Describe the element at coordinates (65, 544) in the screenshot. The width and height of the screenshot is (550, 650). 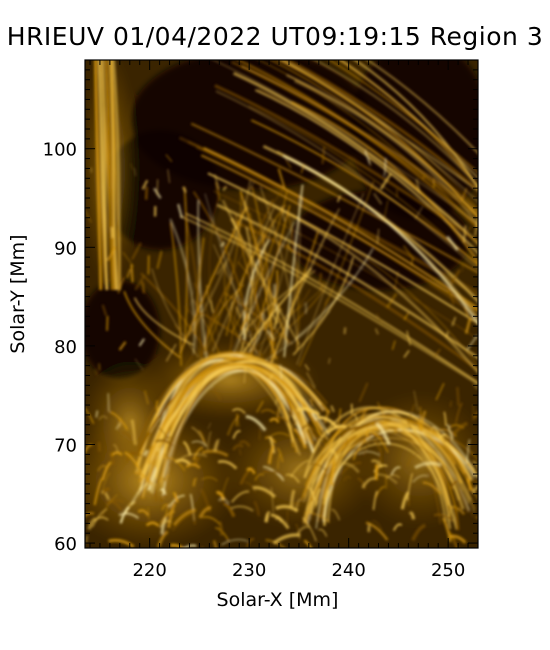
I see `y-tick-label: 60` at that location.